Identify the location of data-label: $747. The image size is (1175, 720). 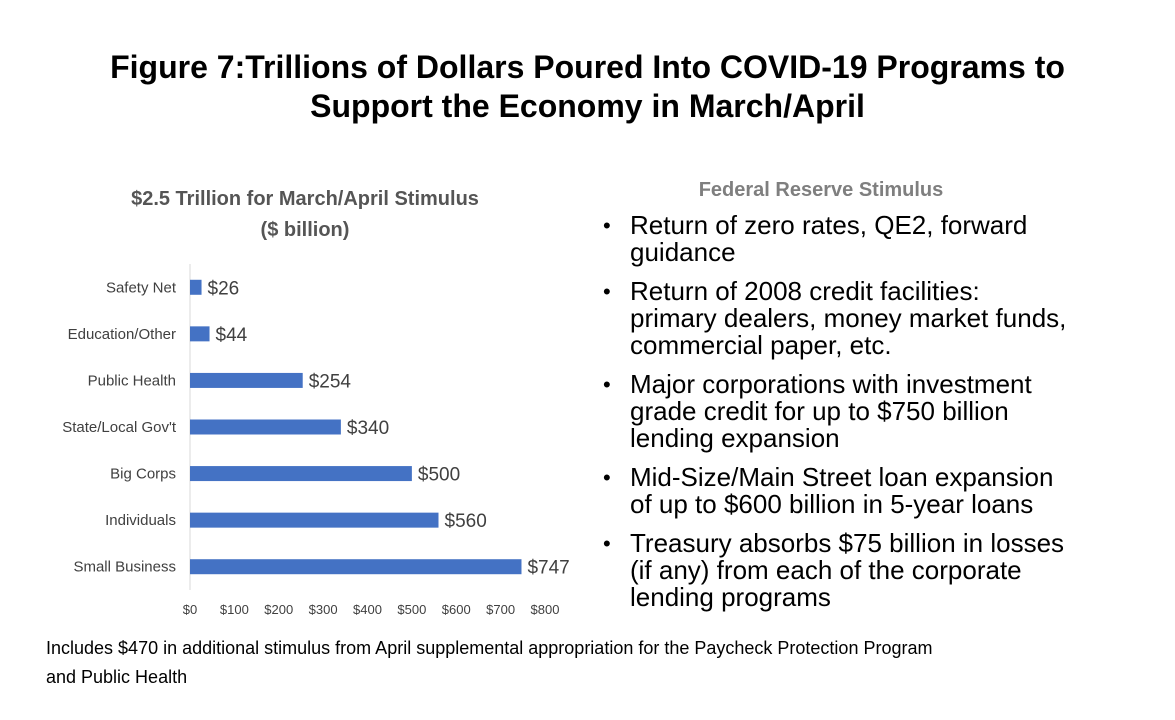
(548, 568).